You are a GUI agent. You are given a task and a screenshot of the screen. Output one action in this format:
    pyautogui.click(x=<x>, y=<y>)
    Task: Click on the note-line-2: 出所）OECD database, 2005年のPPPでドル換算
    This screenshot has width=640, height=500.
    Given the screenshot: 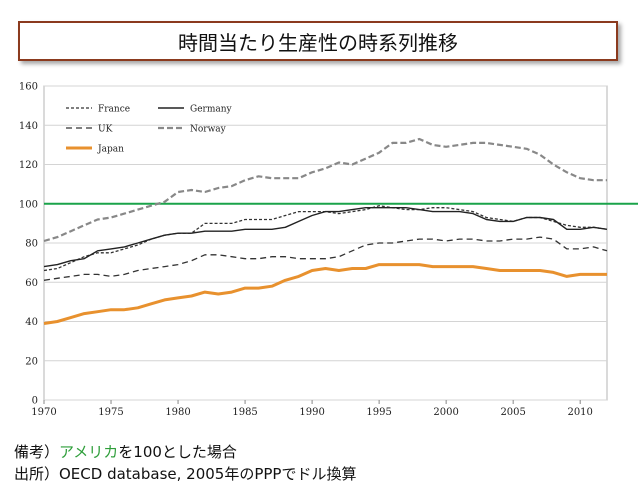 What is the action you would take?
    pyautogui.click(x=185, y=474)
    